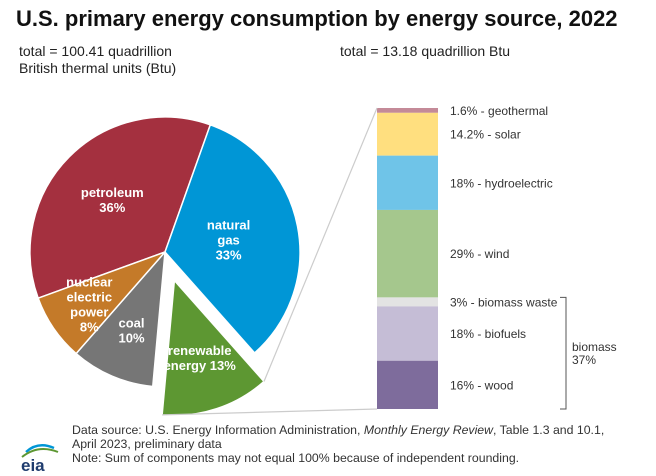 The image size is (656, 476). Describe the element at coordinates (563, 353) in the screenshot. I see `biomass-bracket` at that location.